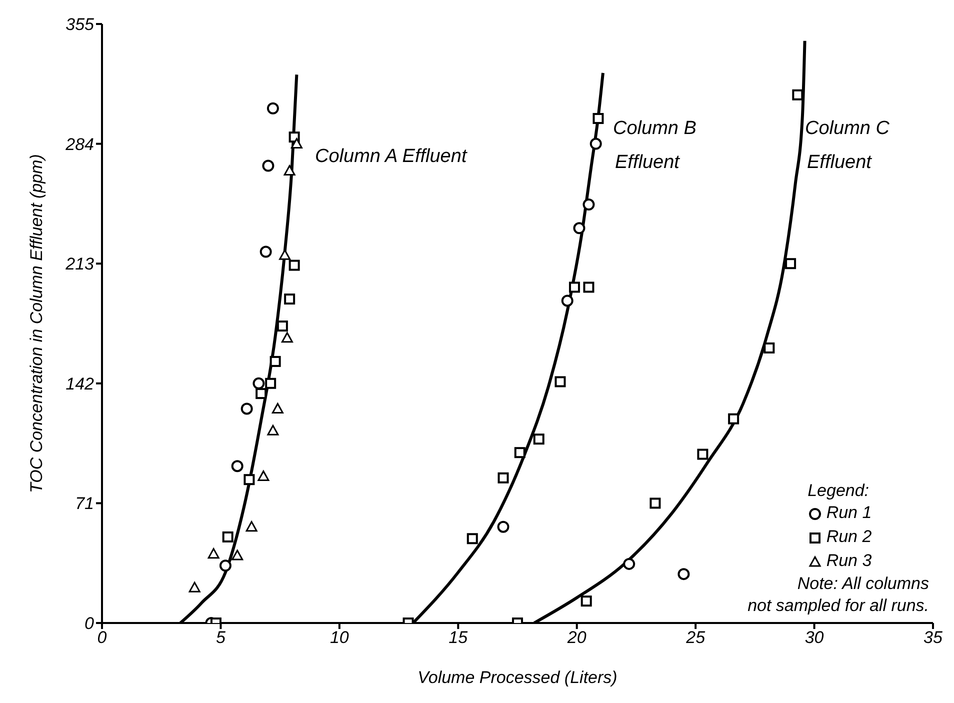  I want to click on annotation: Column C Effluent, so click(847, 145).